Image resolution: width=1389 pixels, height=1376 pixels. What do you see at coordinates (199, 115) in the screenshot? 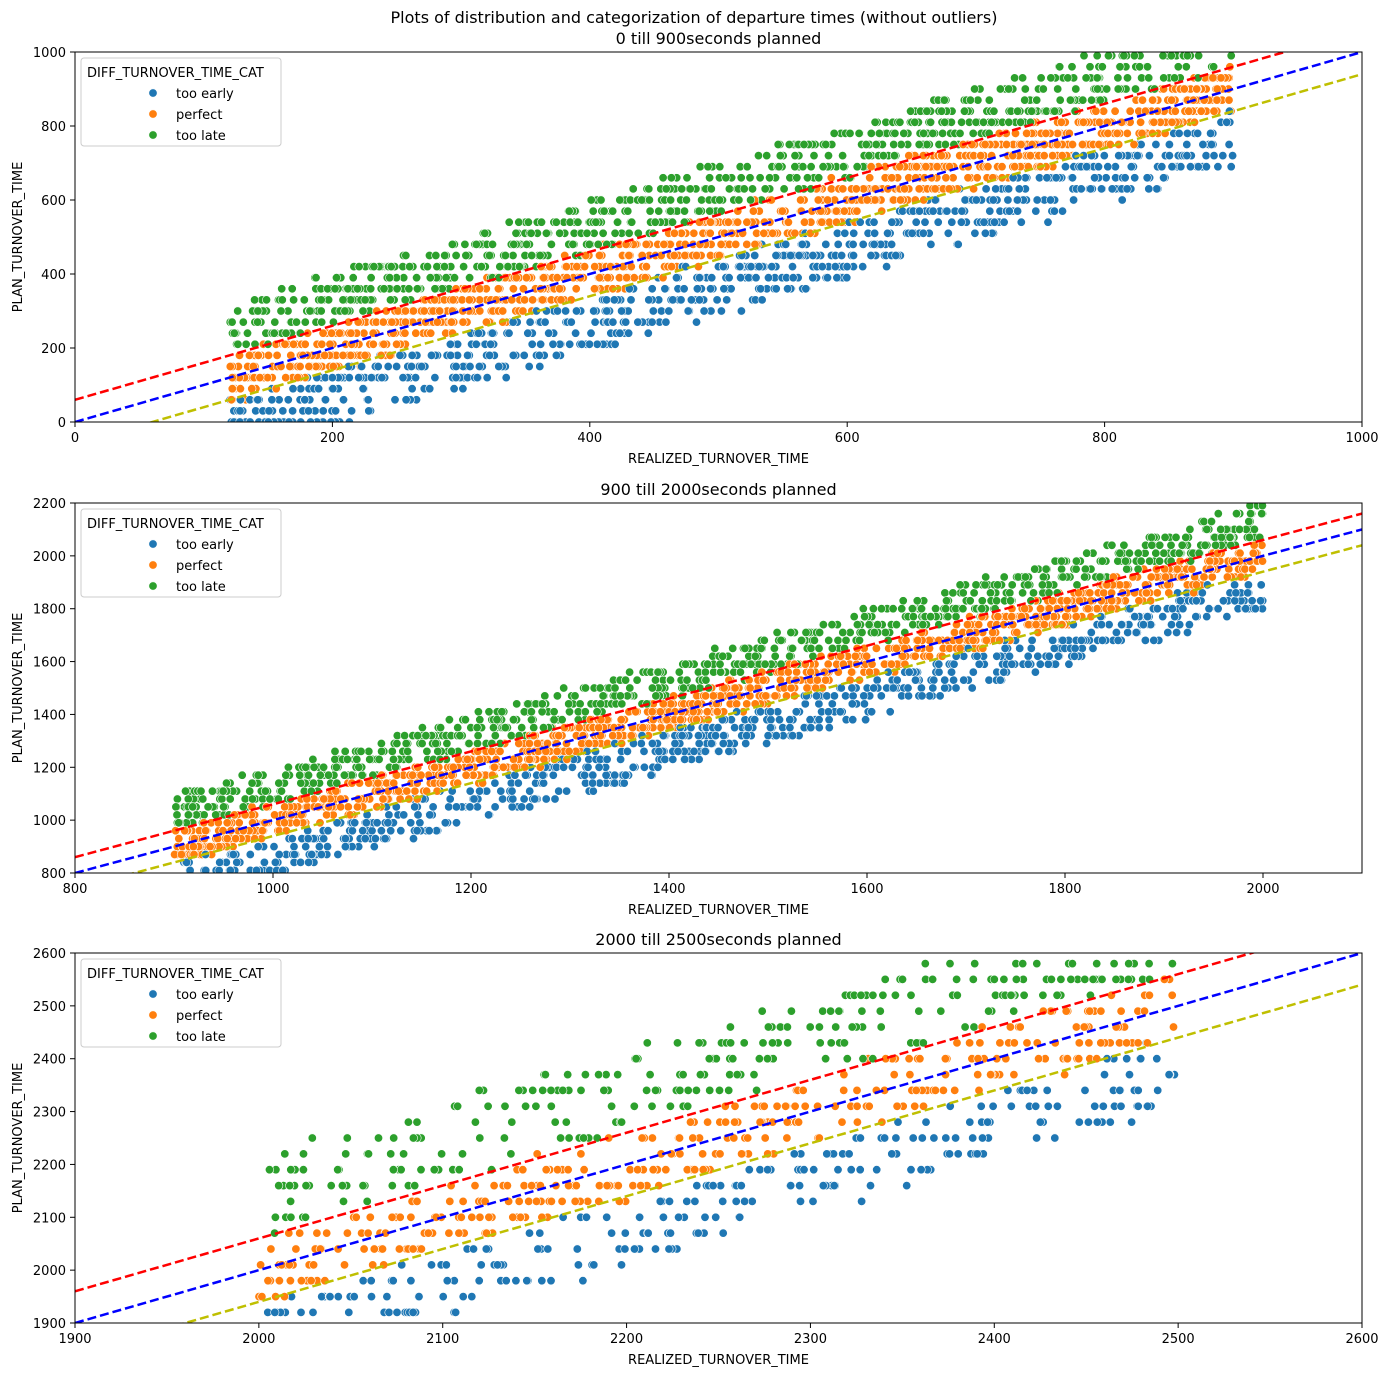
I see `legend-label: perfect` at bounding box center [199, 115].